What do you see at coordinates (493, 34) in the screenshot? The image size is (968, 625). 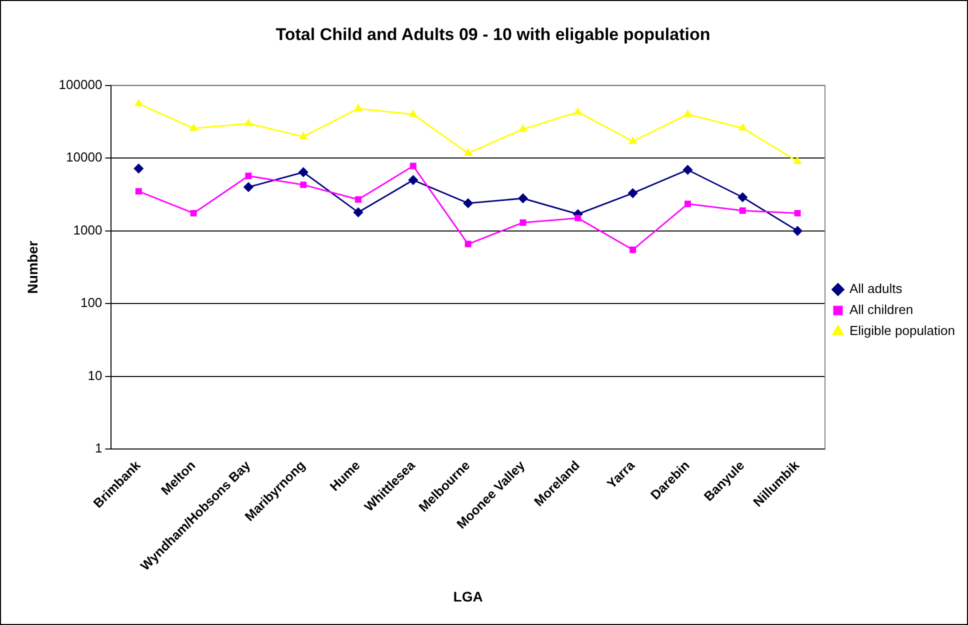 I see `chart-title: Total Child and Adults 09 - 10 with eligable population` at bounding box center [493, 34].